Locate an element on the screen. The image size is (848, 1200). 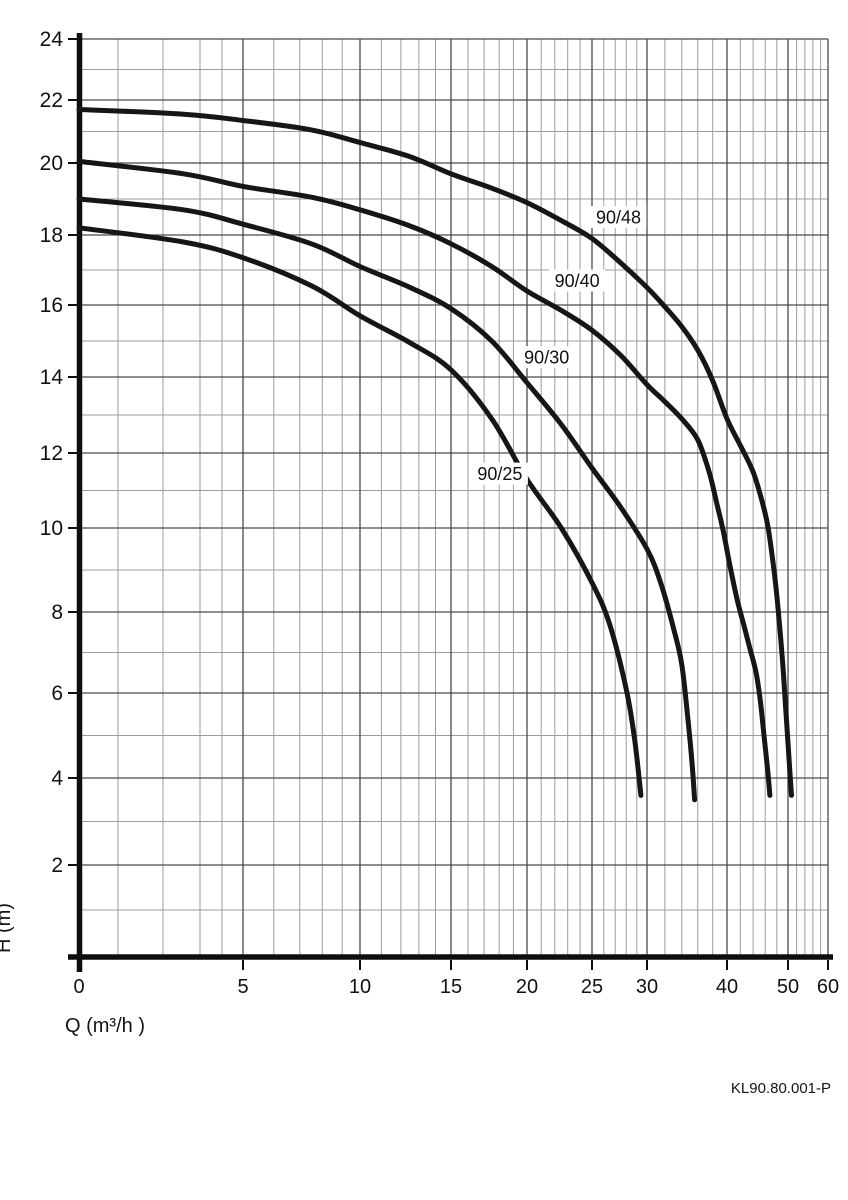
y-tick-label: 14 is located at coordinates (52, 377).